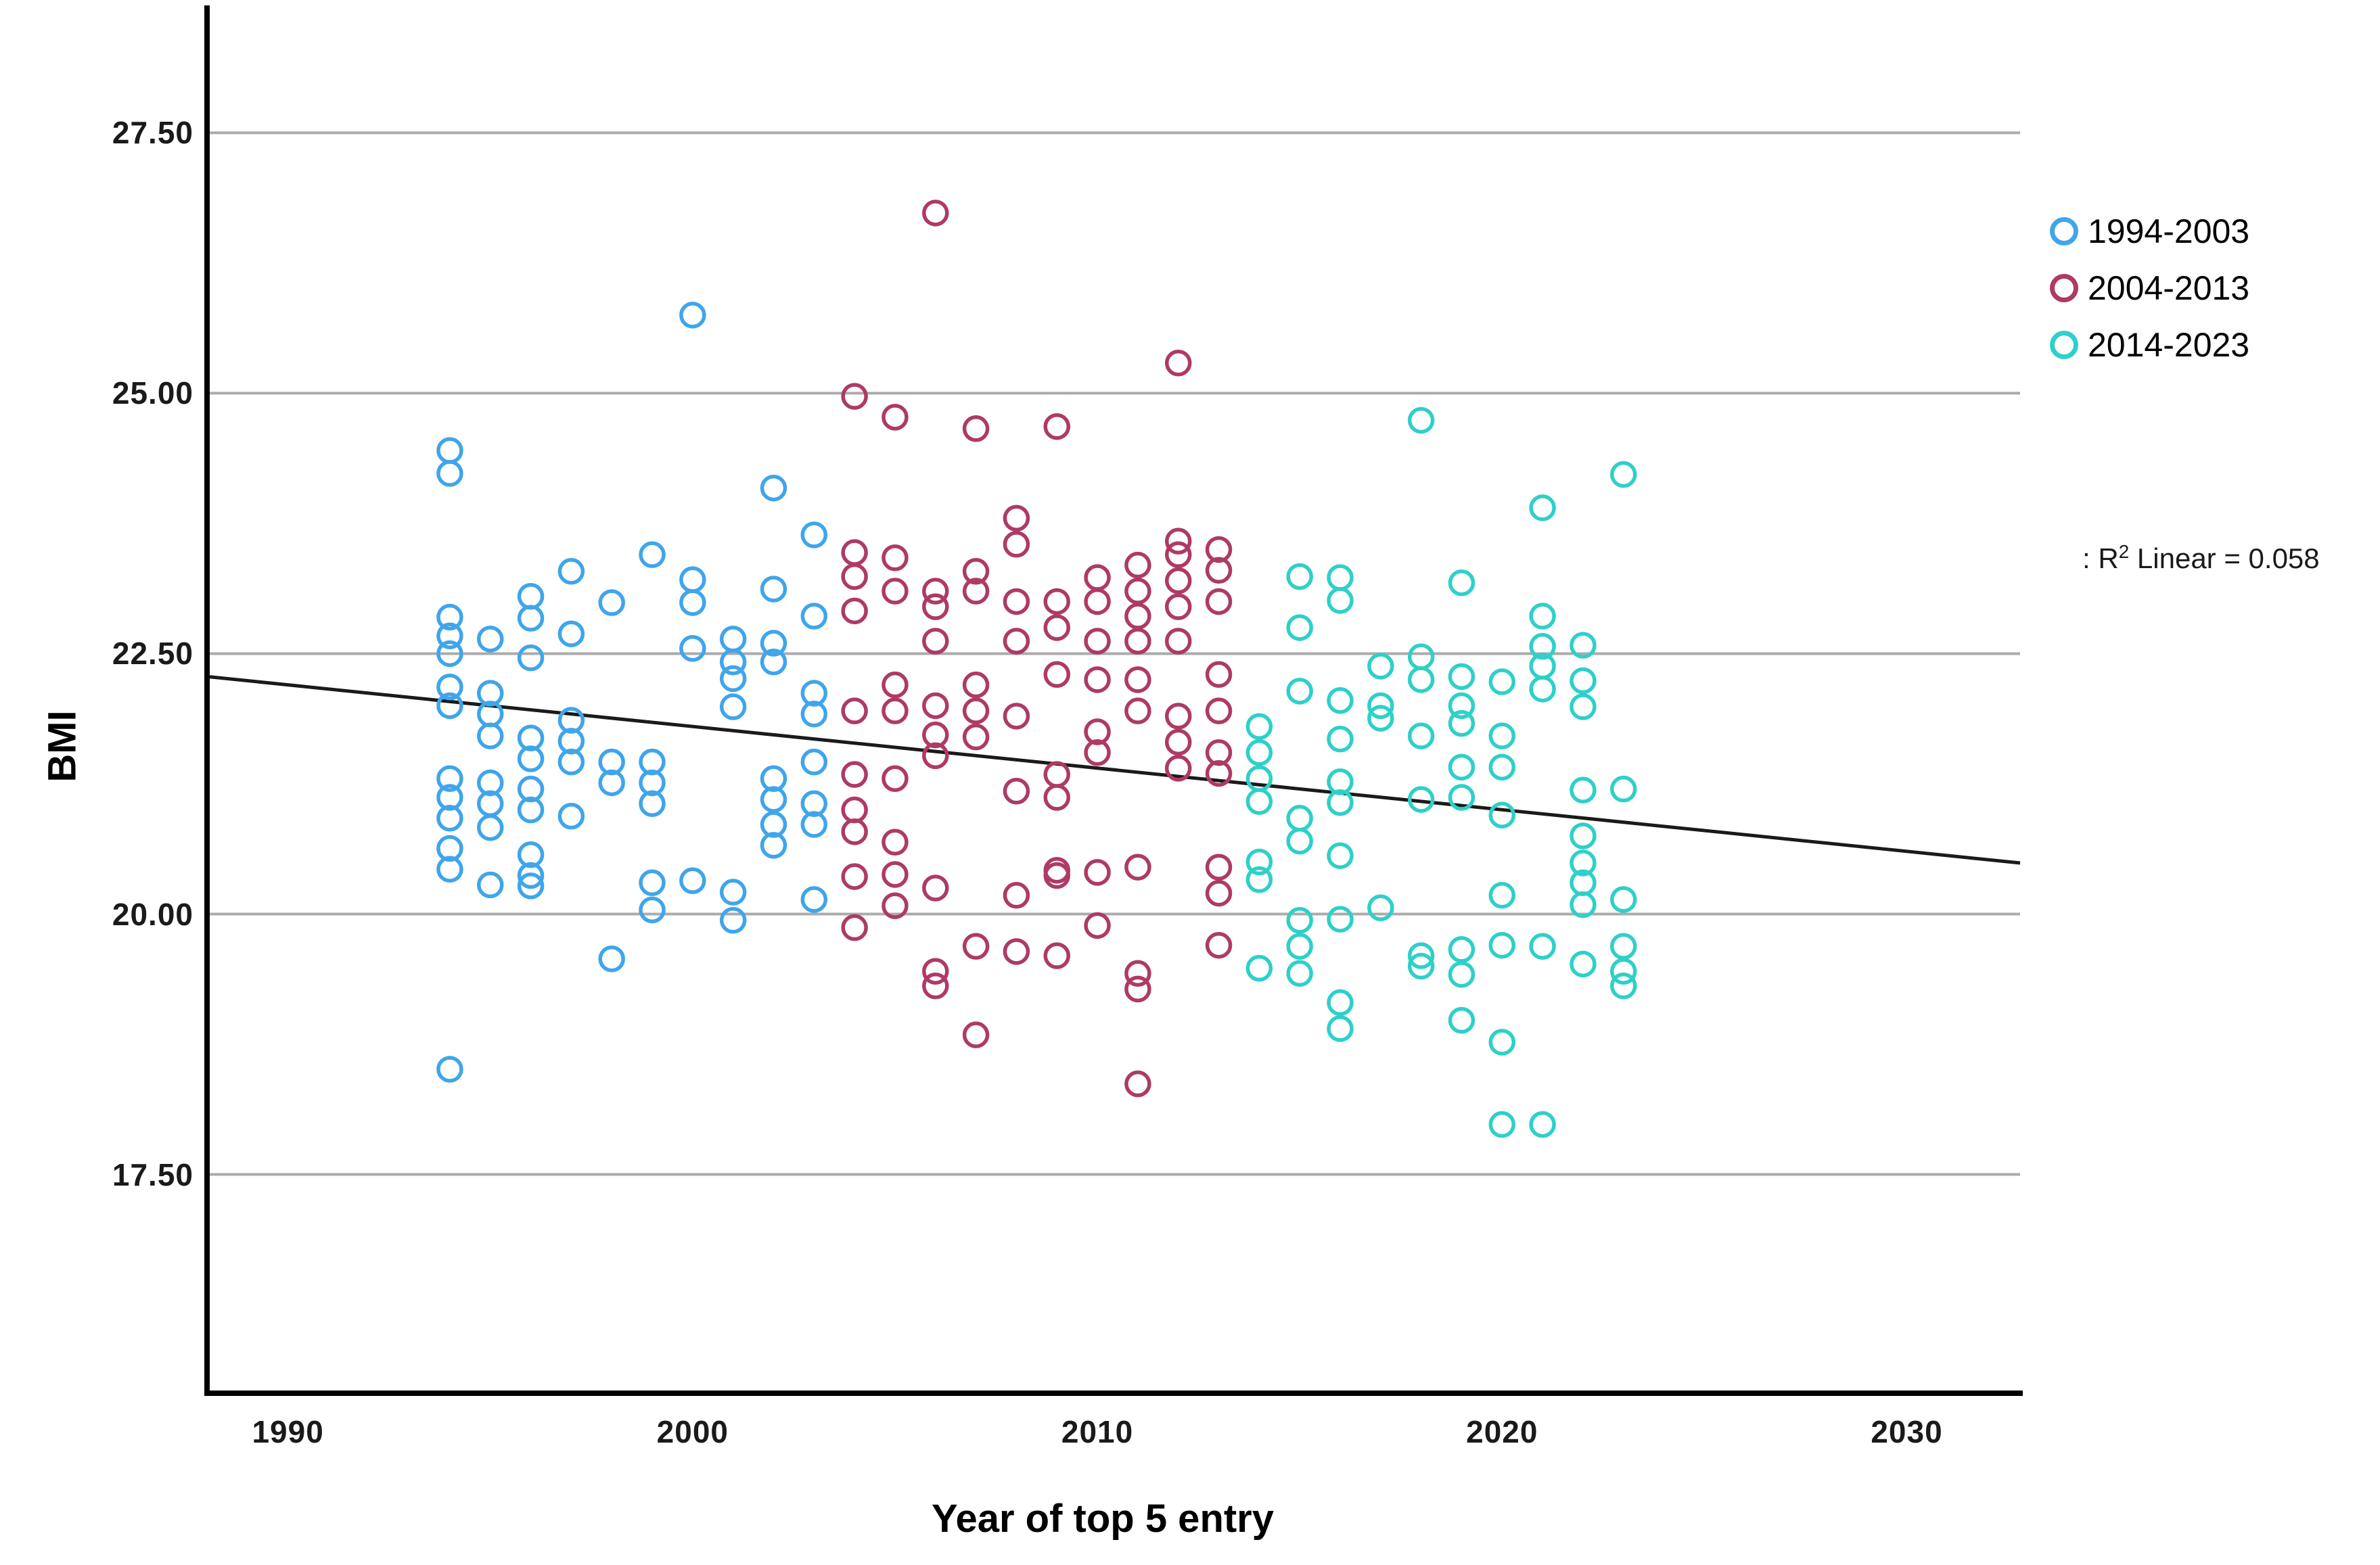  I want to click on legend-label: 2014-2023, so click(2169, 345).